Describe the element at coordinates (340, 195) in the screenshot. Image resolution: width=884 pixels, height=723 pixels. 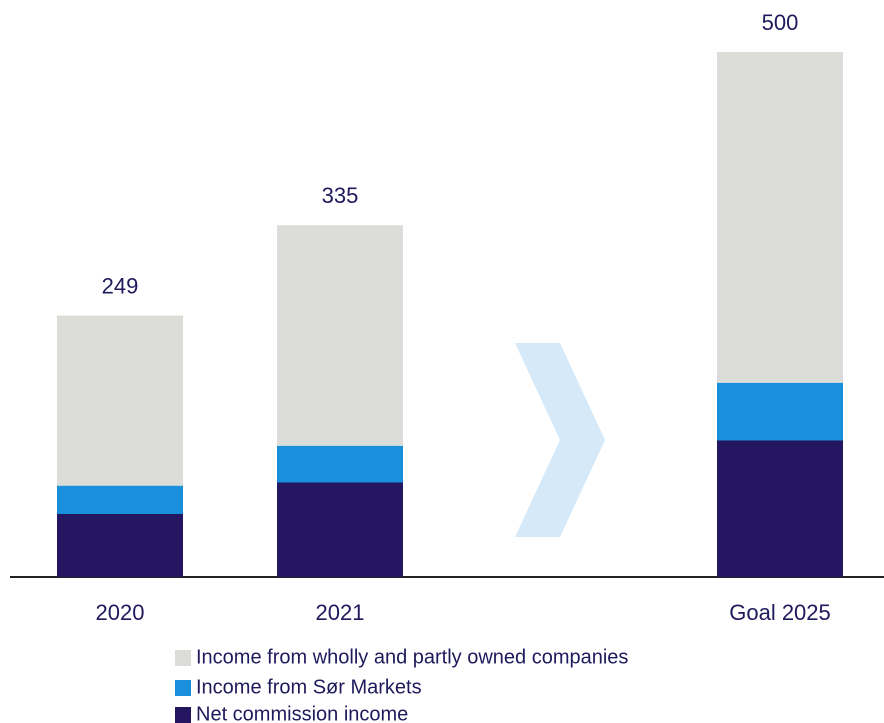
I see `total-label: 335` at that location.